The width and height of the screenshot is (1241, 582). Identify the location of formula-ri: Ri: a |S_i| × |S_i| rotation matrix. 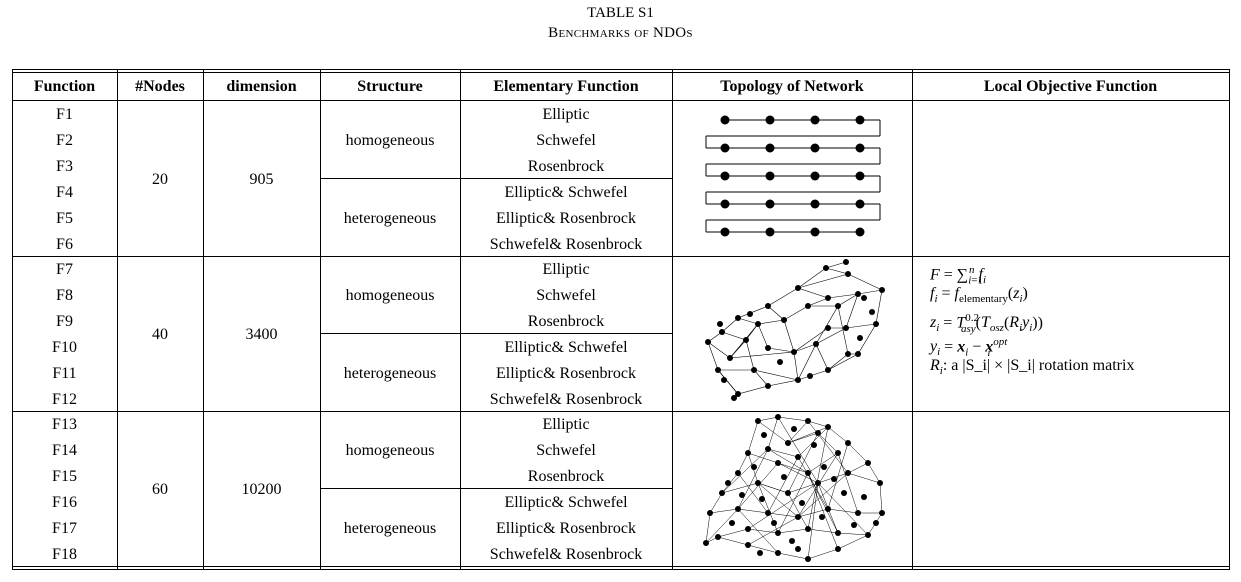
(1032, 367).